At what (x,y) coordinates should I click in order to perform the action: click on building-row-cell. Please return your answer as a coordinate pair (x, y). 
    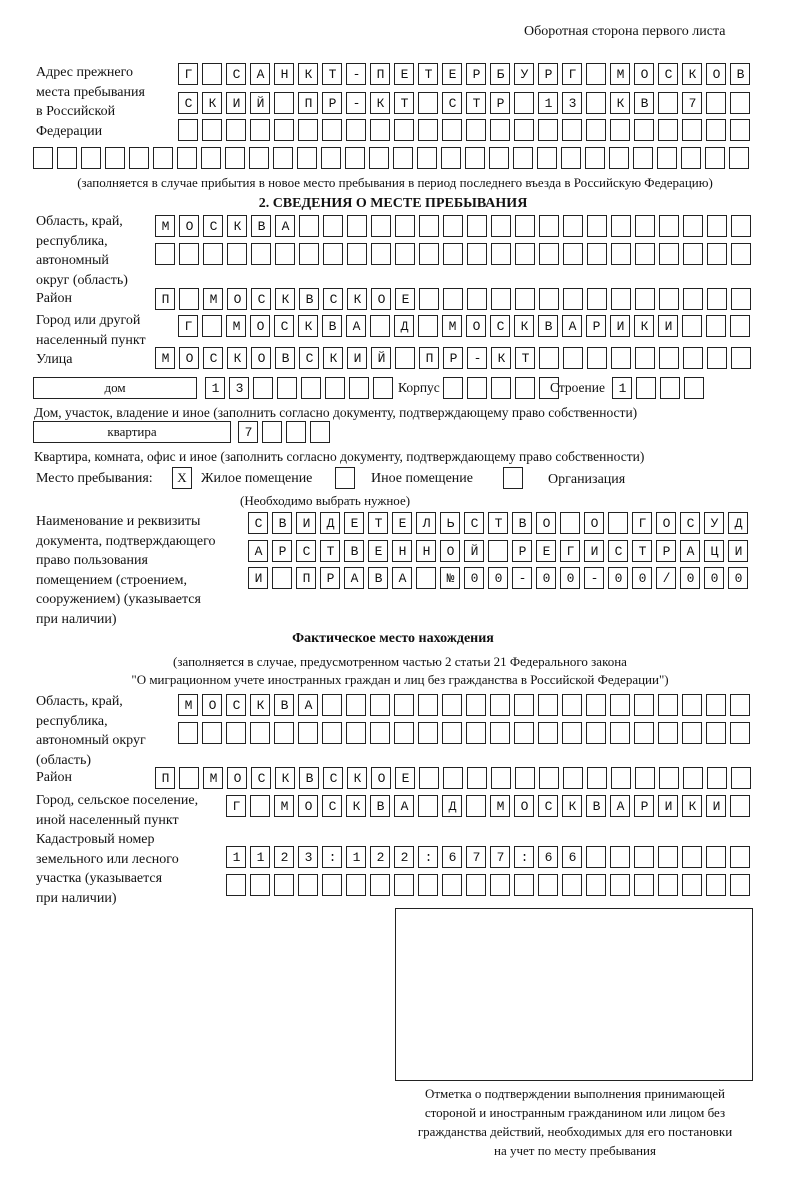
    Looking at the image, I should click on (622, 388).